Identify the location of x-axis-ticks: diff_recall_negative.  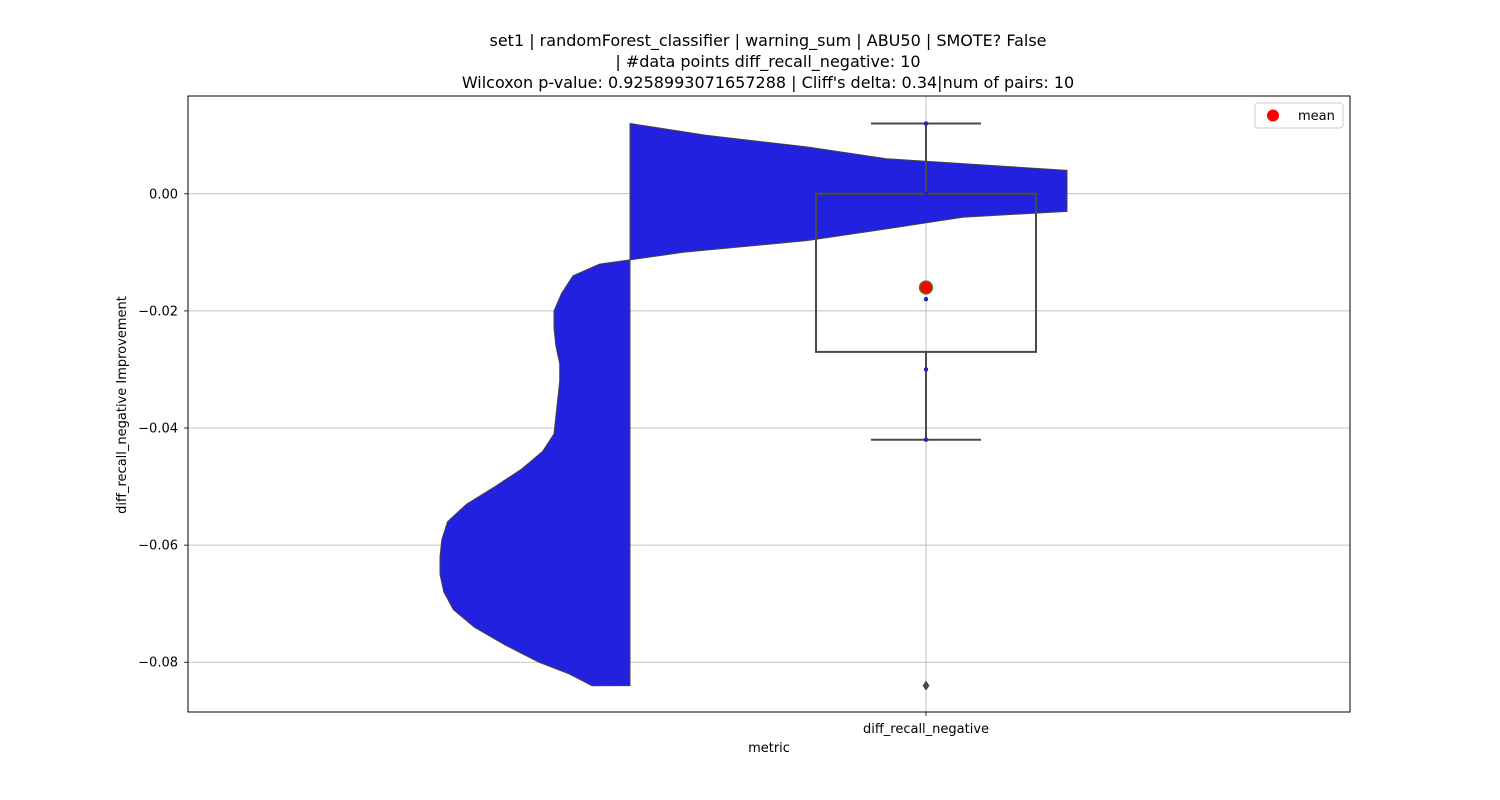
(926, 724).